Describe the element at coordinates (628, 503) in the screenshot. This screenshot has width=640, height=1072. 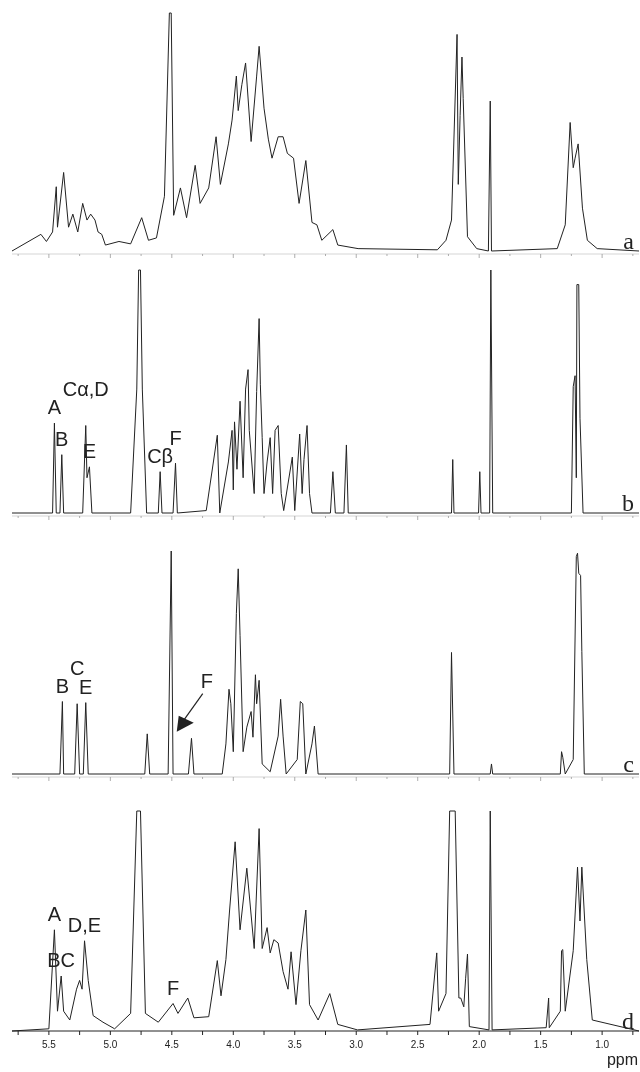
I see `text: b` at that location.